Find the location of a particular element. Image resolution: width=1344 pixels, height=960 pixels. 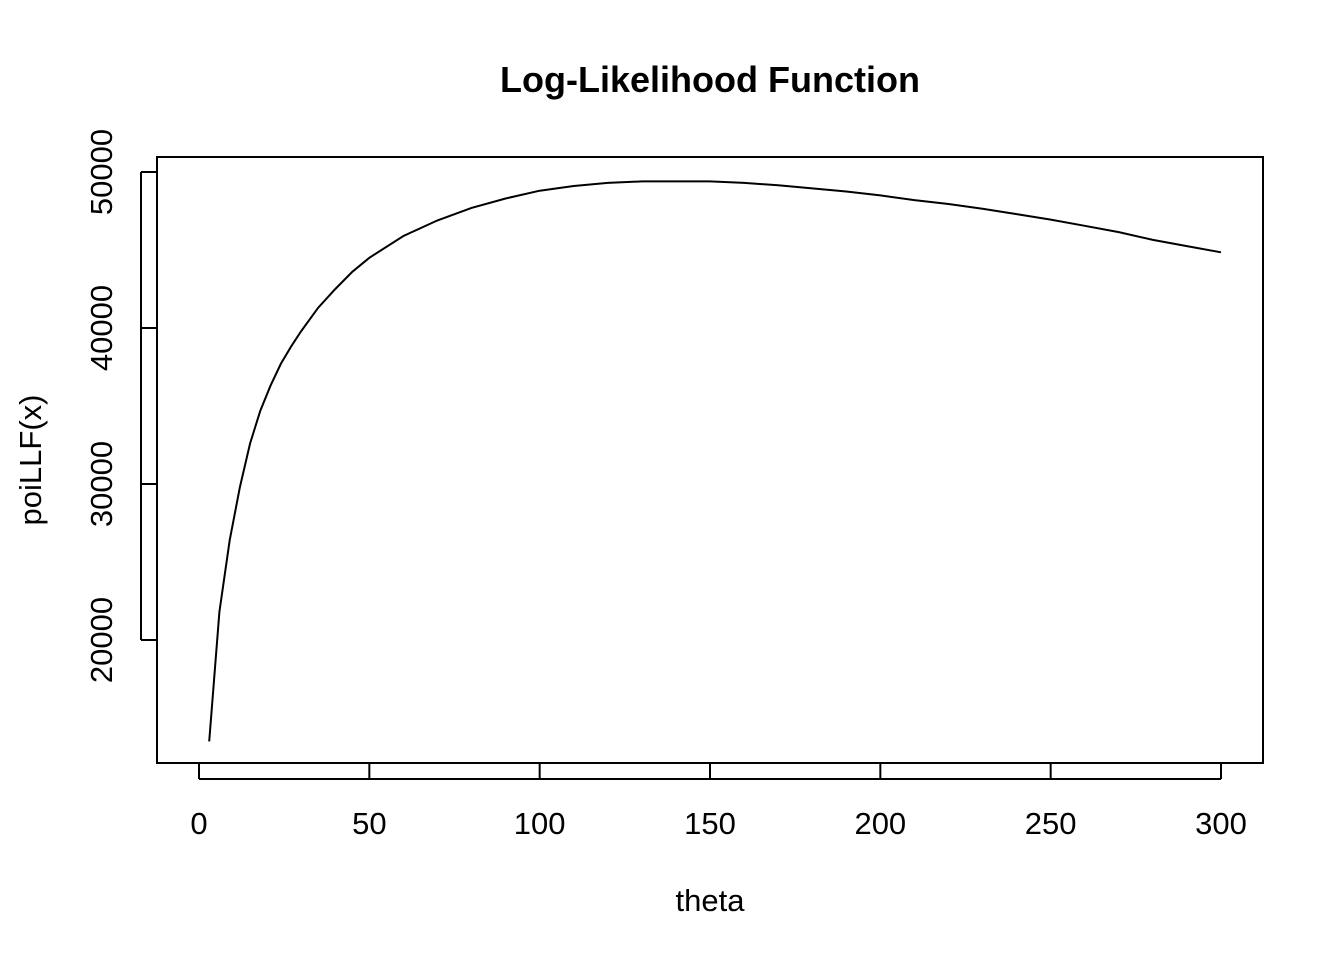

y-tick-label: 30000 is located at coordinates (101, 484).